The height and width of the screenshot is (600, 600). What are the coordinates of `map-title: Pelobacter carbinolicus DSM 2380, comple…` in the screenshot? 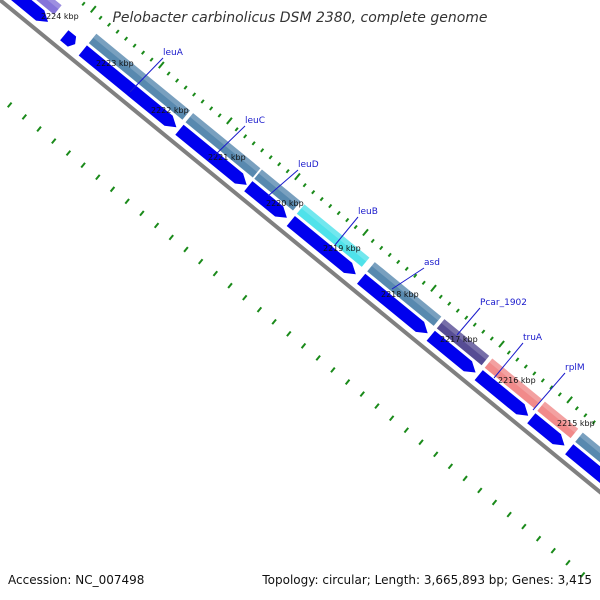 It's located at (300, 18).